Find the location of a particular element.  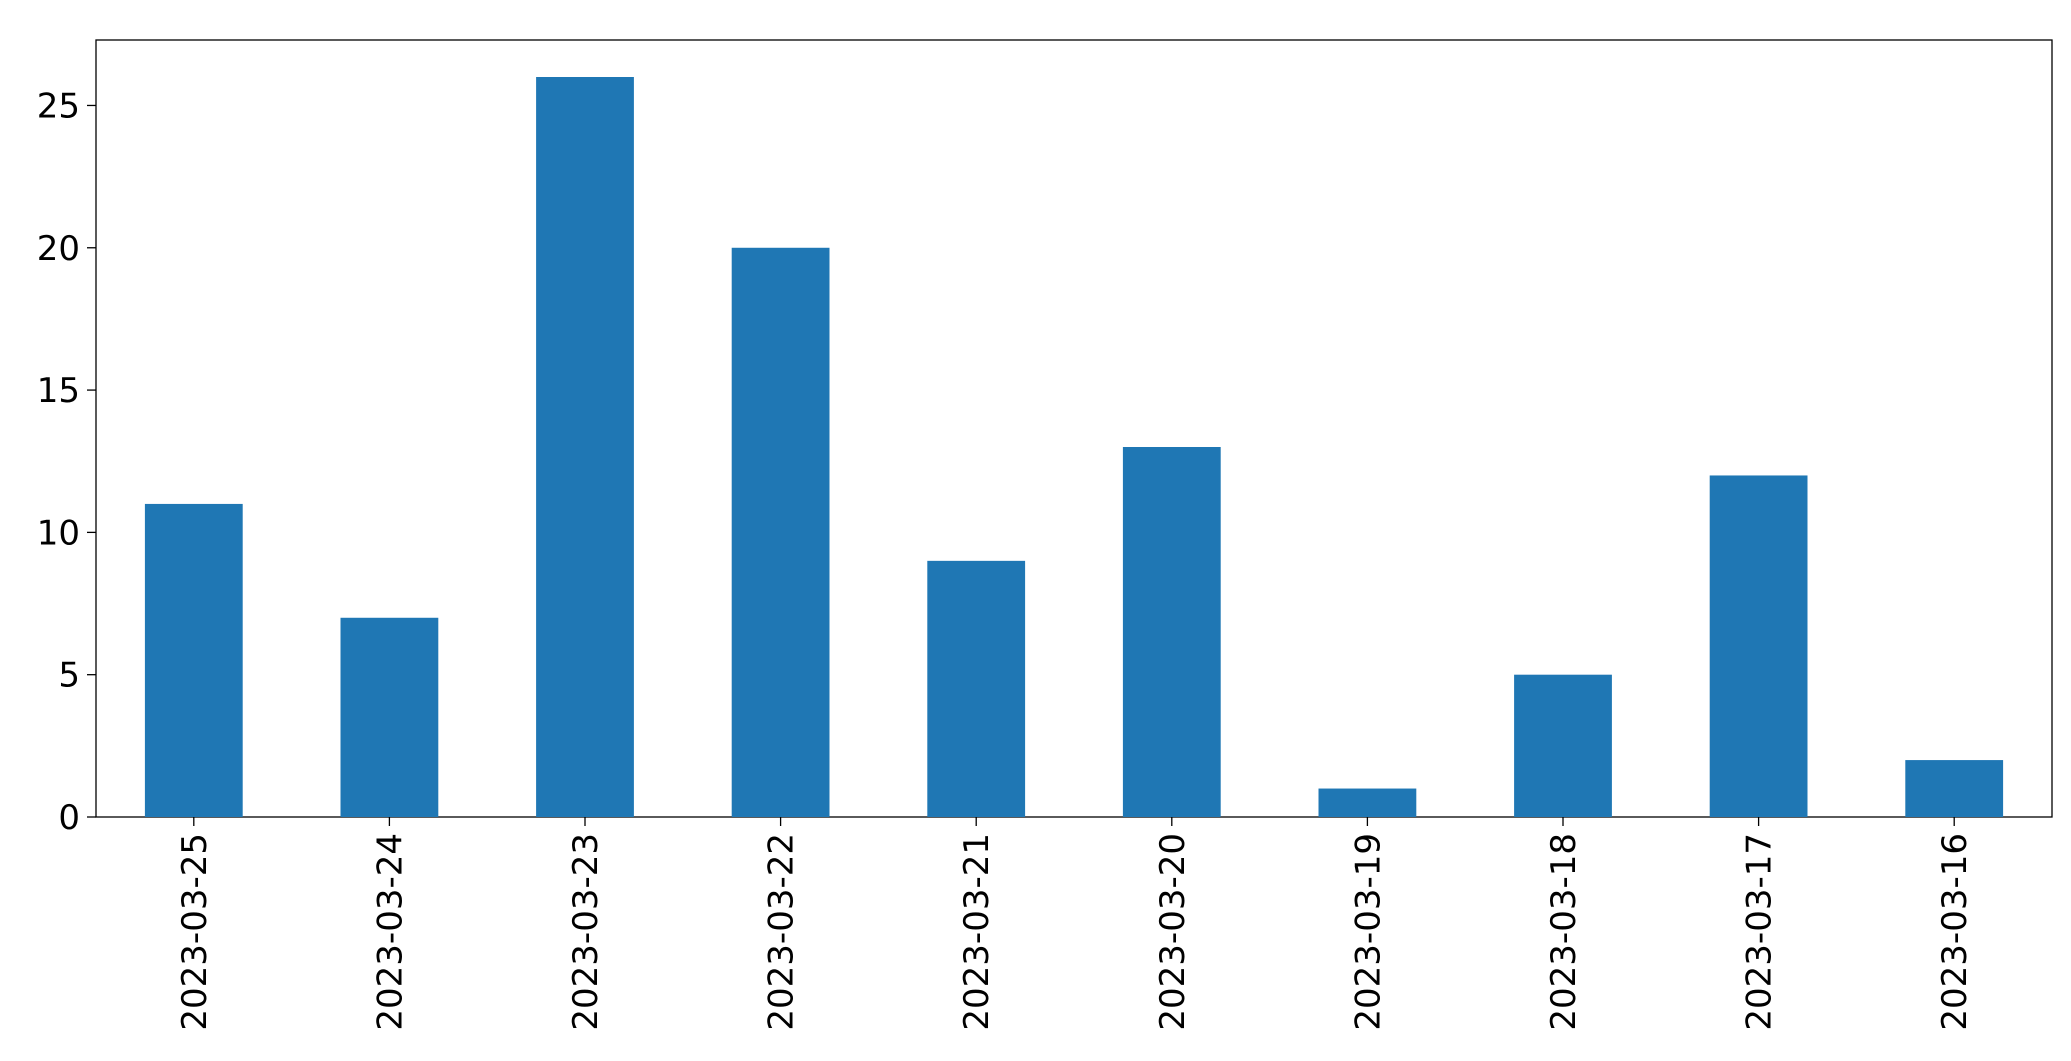

x-tick-label: 2023-03-19 is located at coordinates (1368, 932).